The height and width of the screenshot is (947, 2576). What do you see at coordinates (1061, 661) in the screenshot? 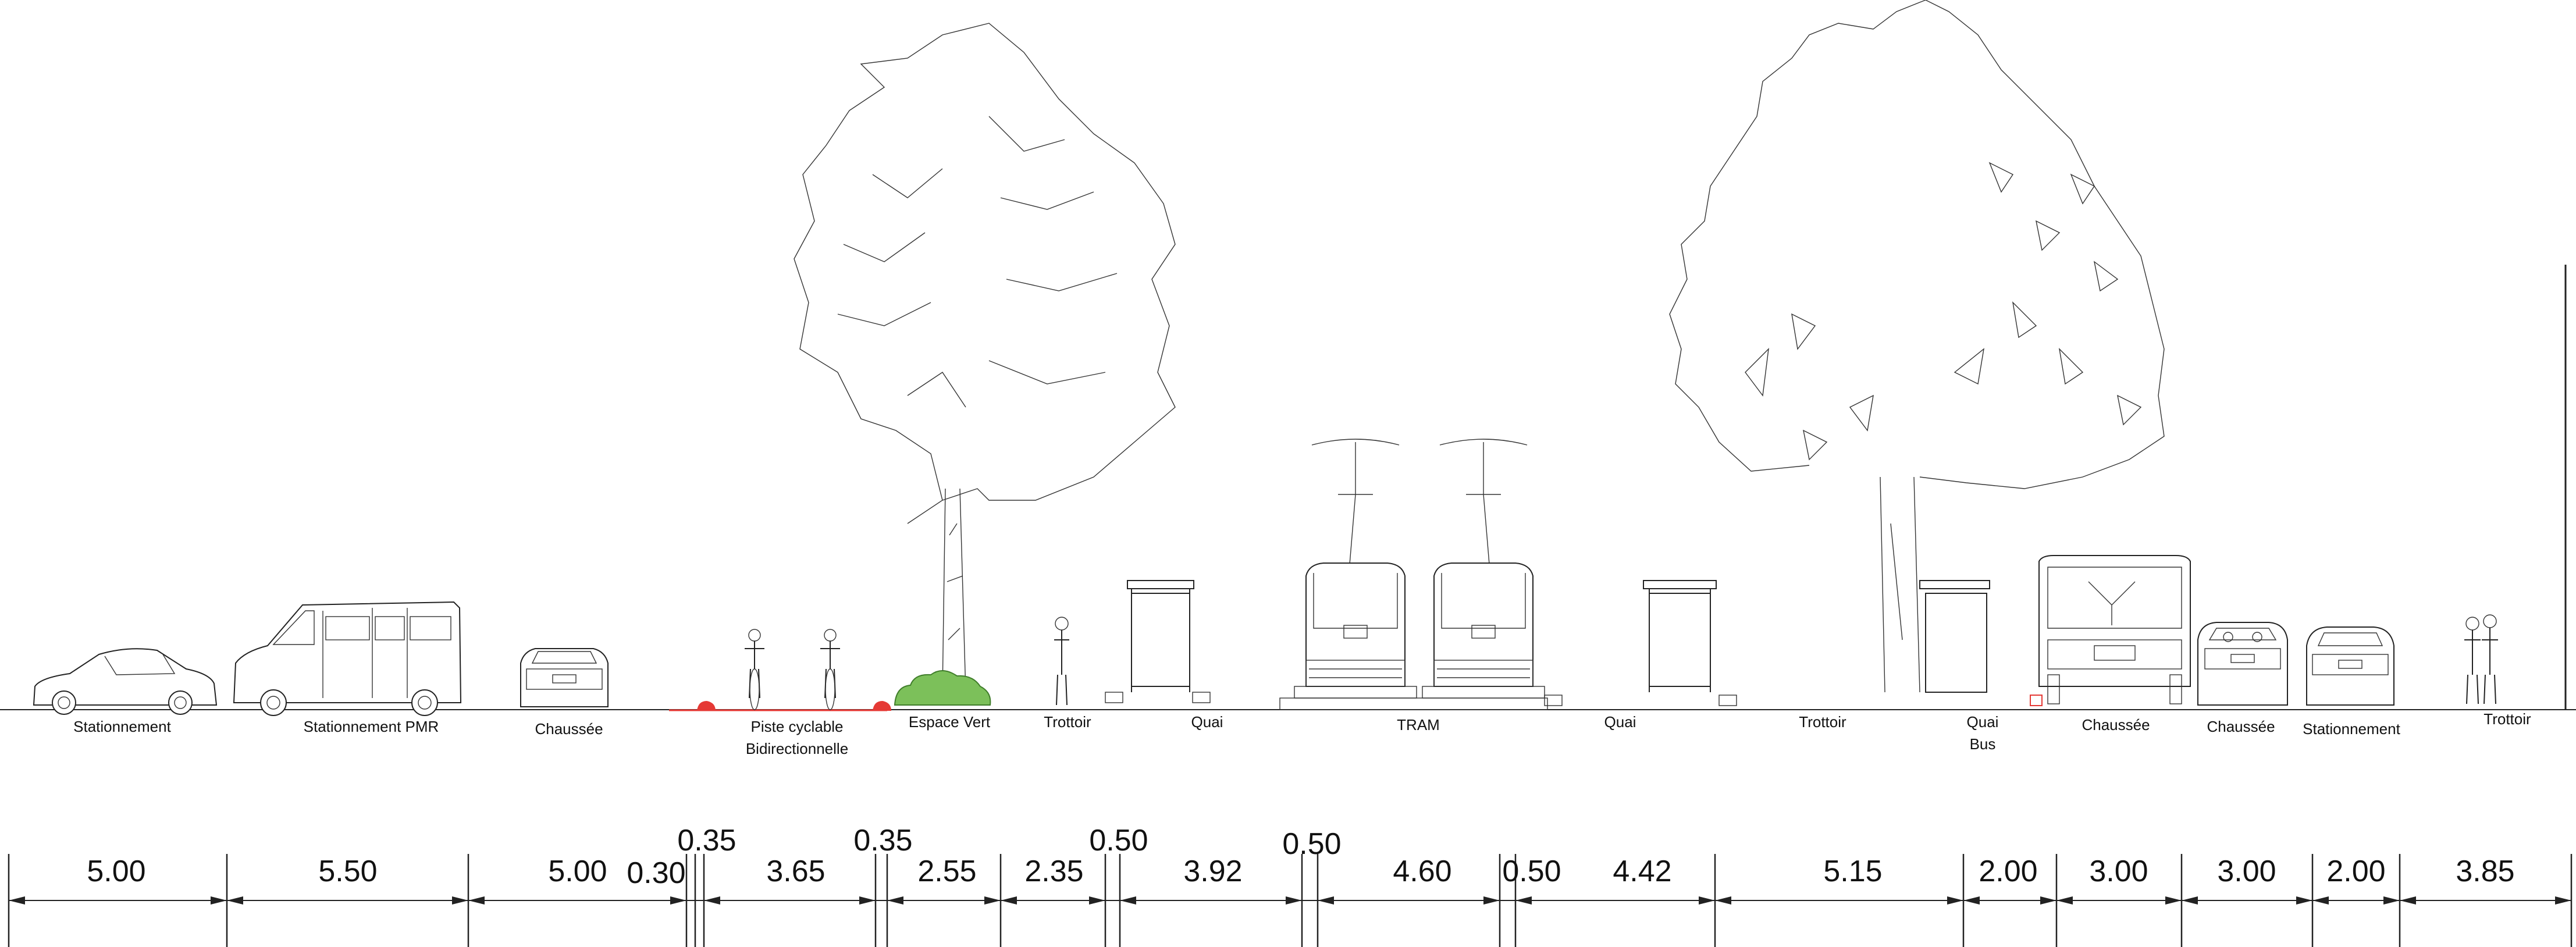
I see `pedestrian-icon` at bounding box center [1061, 661].